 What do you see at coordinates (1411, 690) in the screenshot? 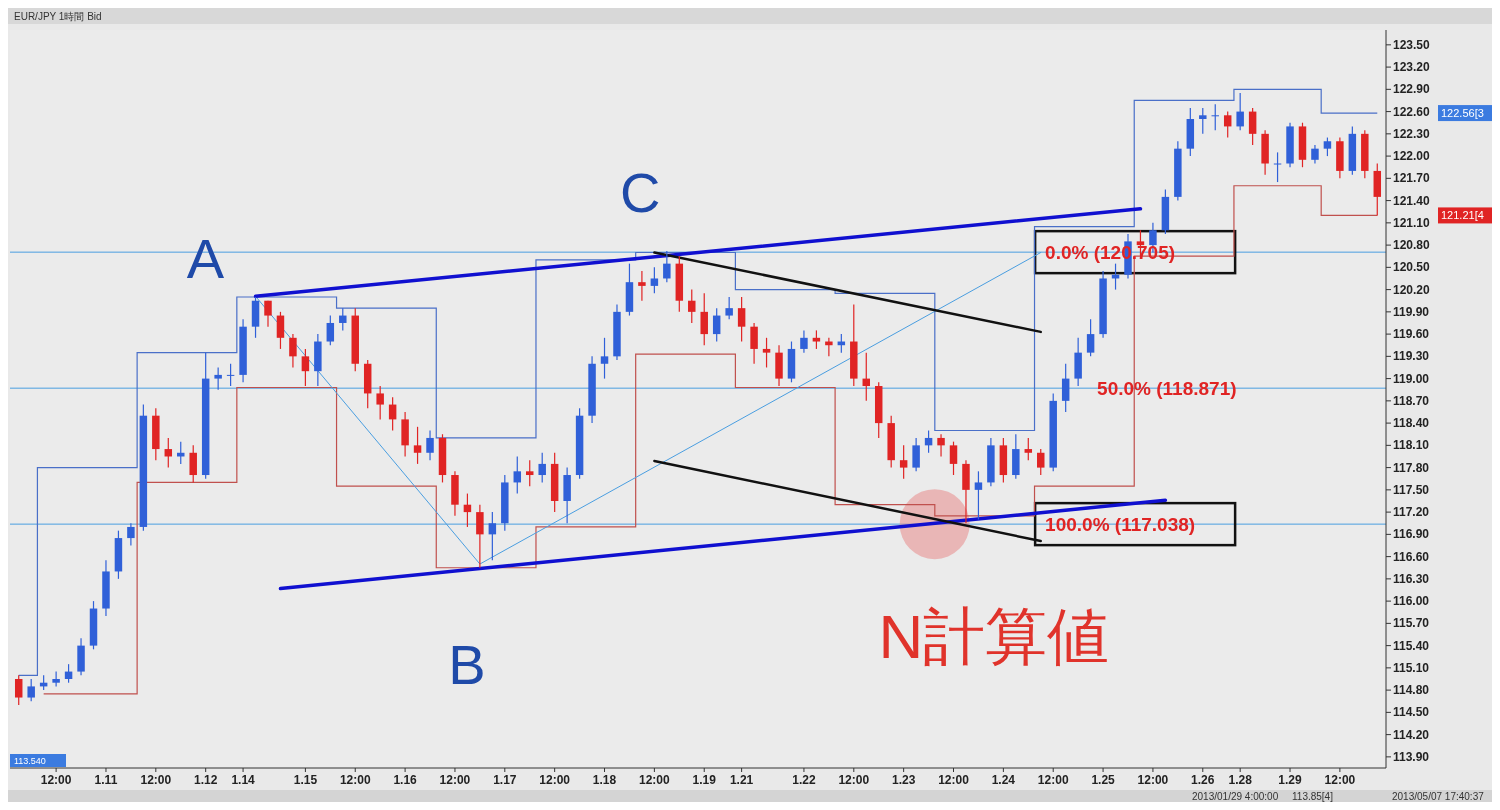
I see `y-tick-label: 114.80` at bounding box center [1411, 690].